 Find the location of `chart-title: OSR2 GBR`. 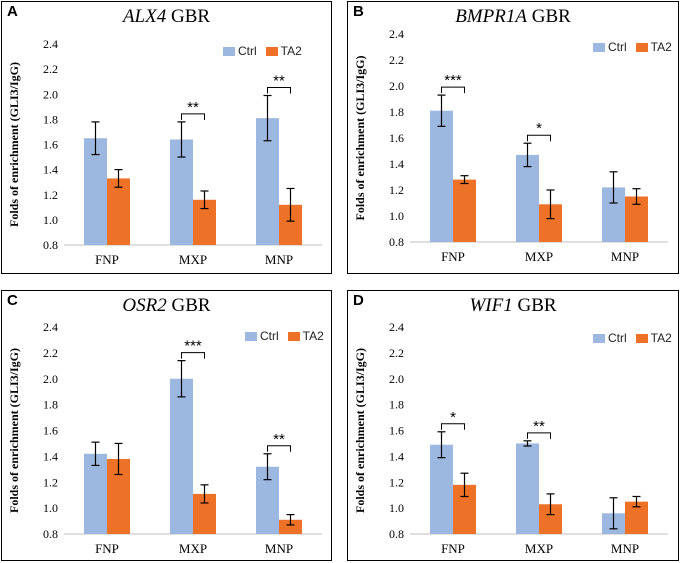

chart-title: OSR2 GBR is located at coordinates (166, 306).